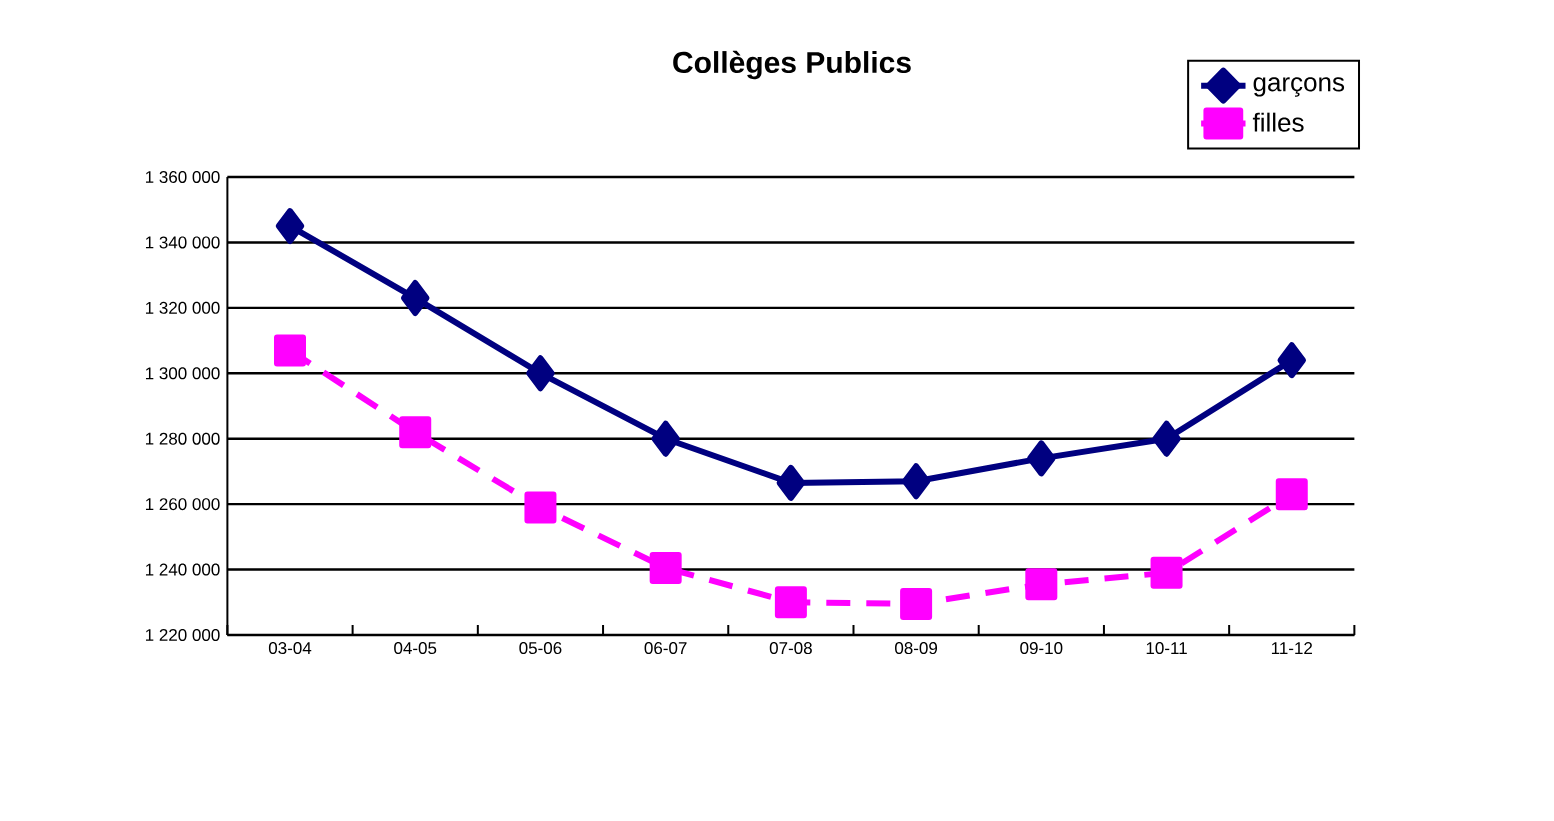 Image resolution: width=1554 pixels, height=821 pixels. What do you see at coordinates (1041, 648) in the screenshot?
I see `x-tick-label: 09-10` at bounding box center [1041, 648].